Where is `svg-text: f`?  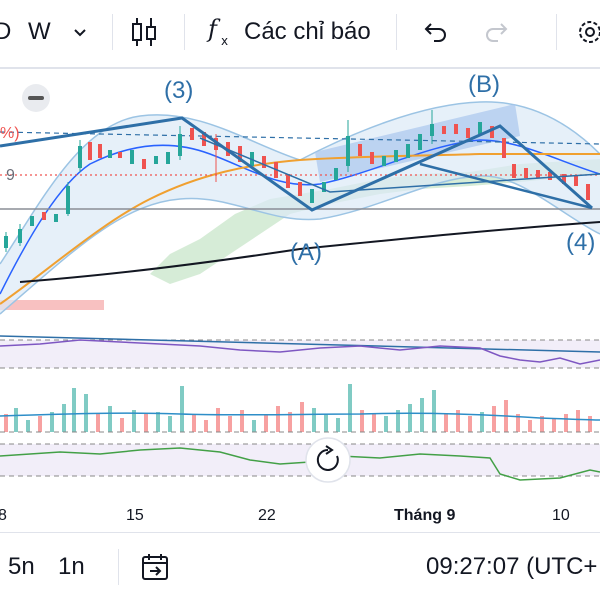 svg-text: f is located at coordinates (213, 29).